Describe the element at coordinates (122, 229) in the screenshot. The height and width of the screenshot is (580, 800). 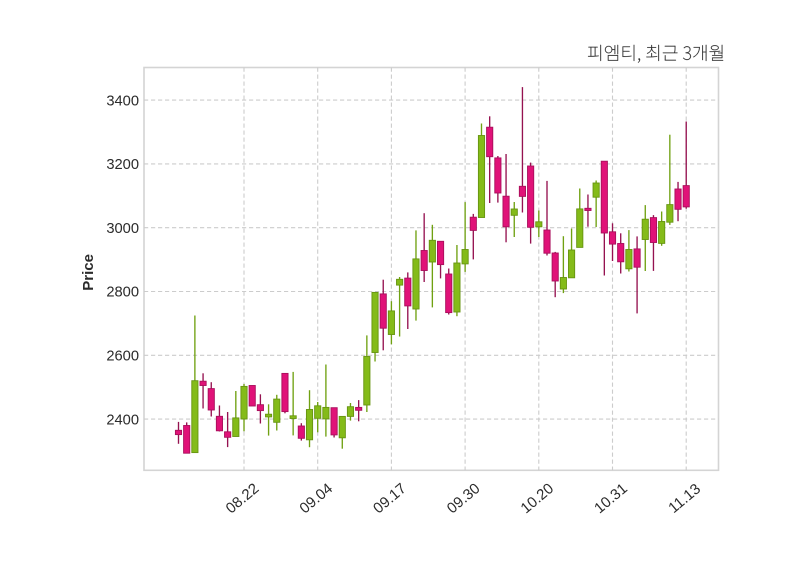
I see `svg-text: 3000` at that location.